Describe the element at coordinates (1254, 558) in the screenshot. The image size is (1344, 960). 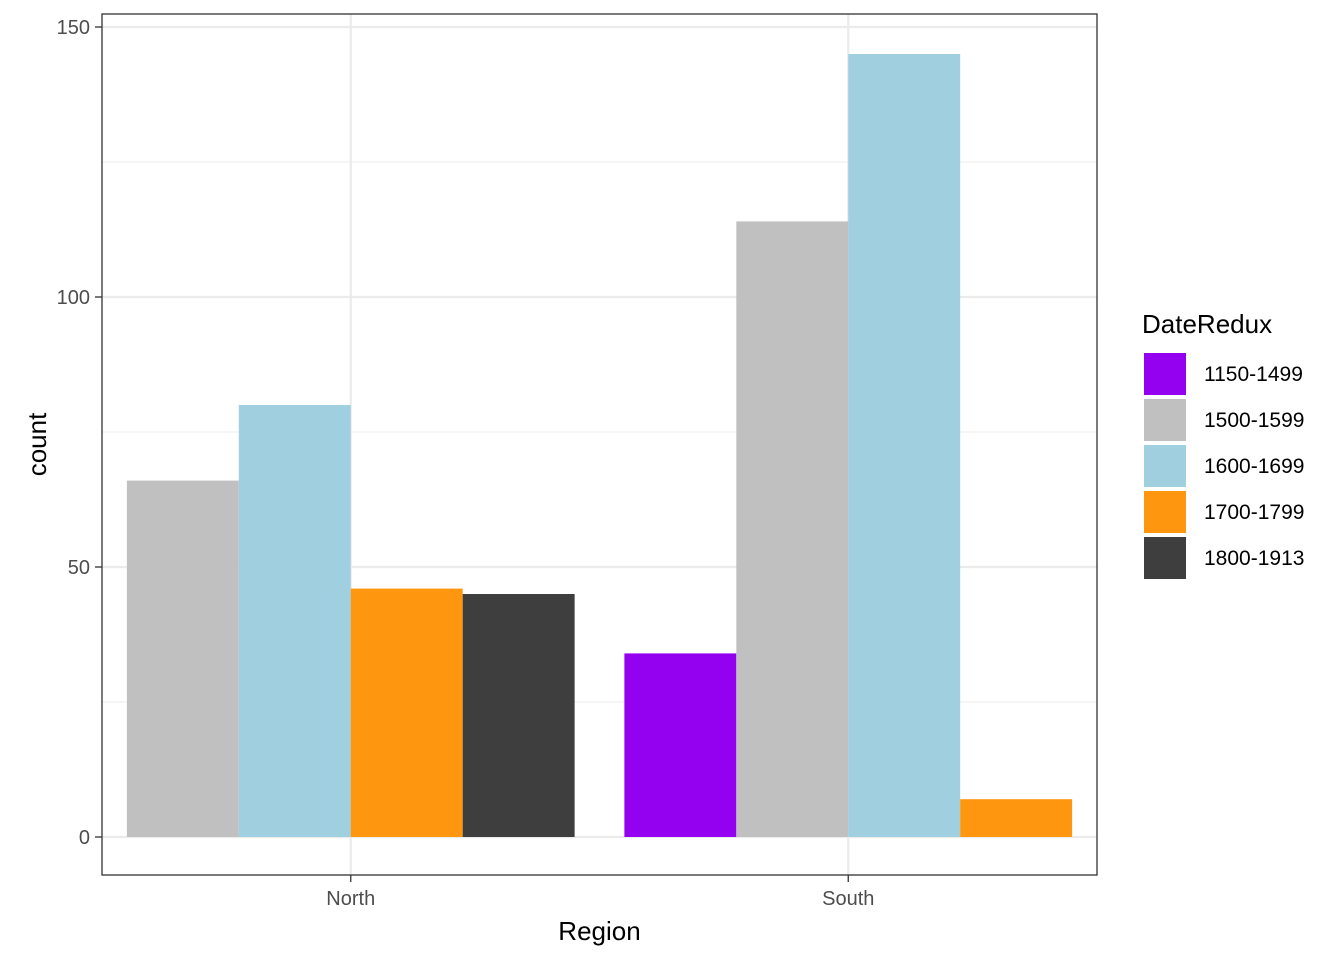
I see `legend-label: 1800-1913` at that location.